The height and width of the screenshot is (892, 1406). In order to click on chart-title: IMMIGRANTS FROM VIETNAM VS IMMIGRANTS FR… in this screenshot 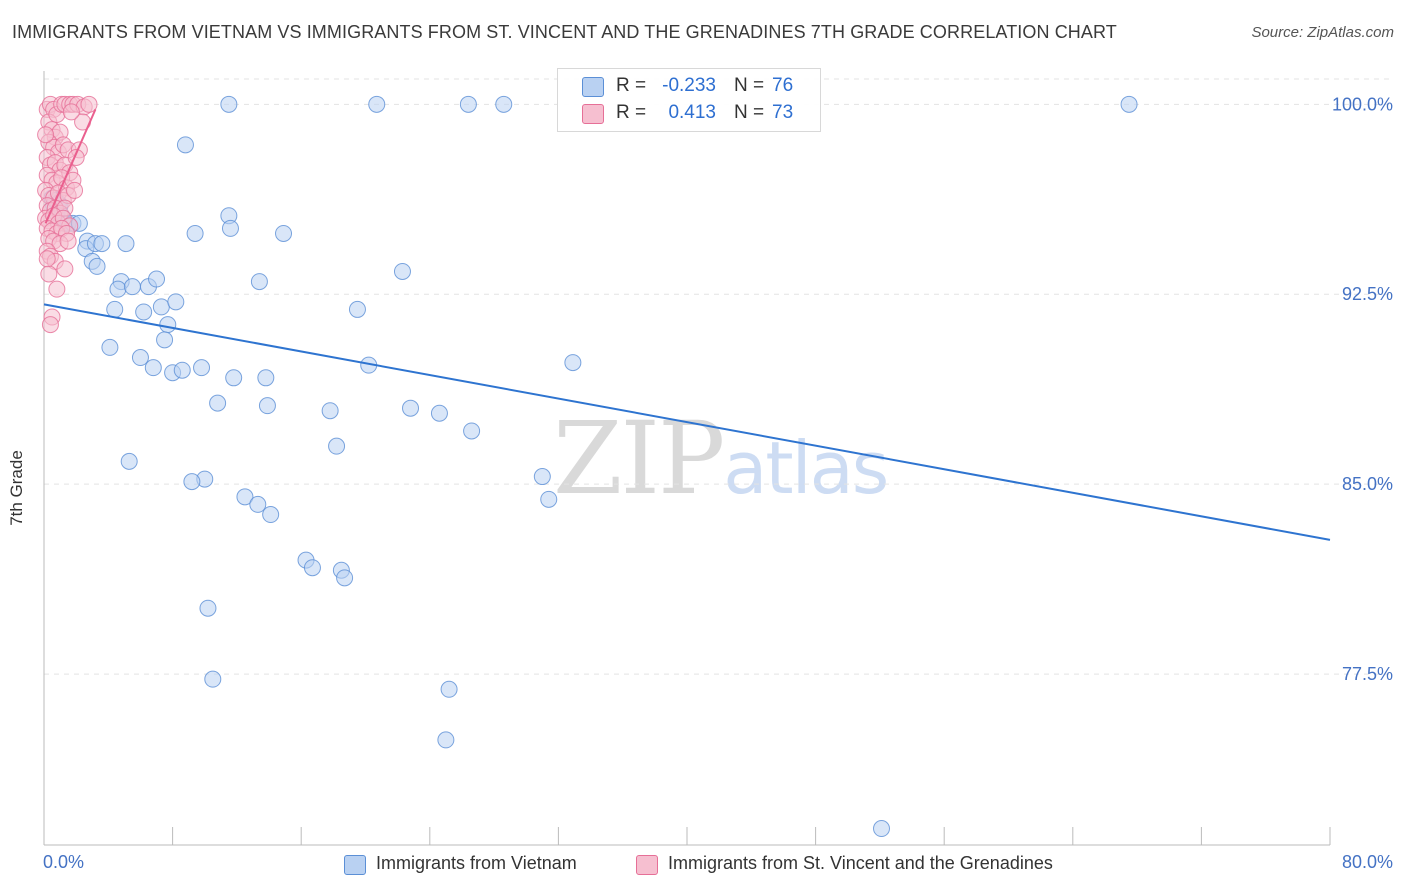, I will do `click(564, 32)`.